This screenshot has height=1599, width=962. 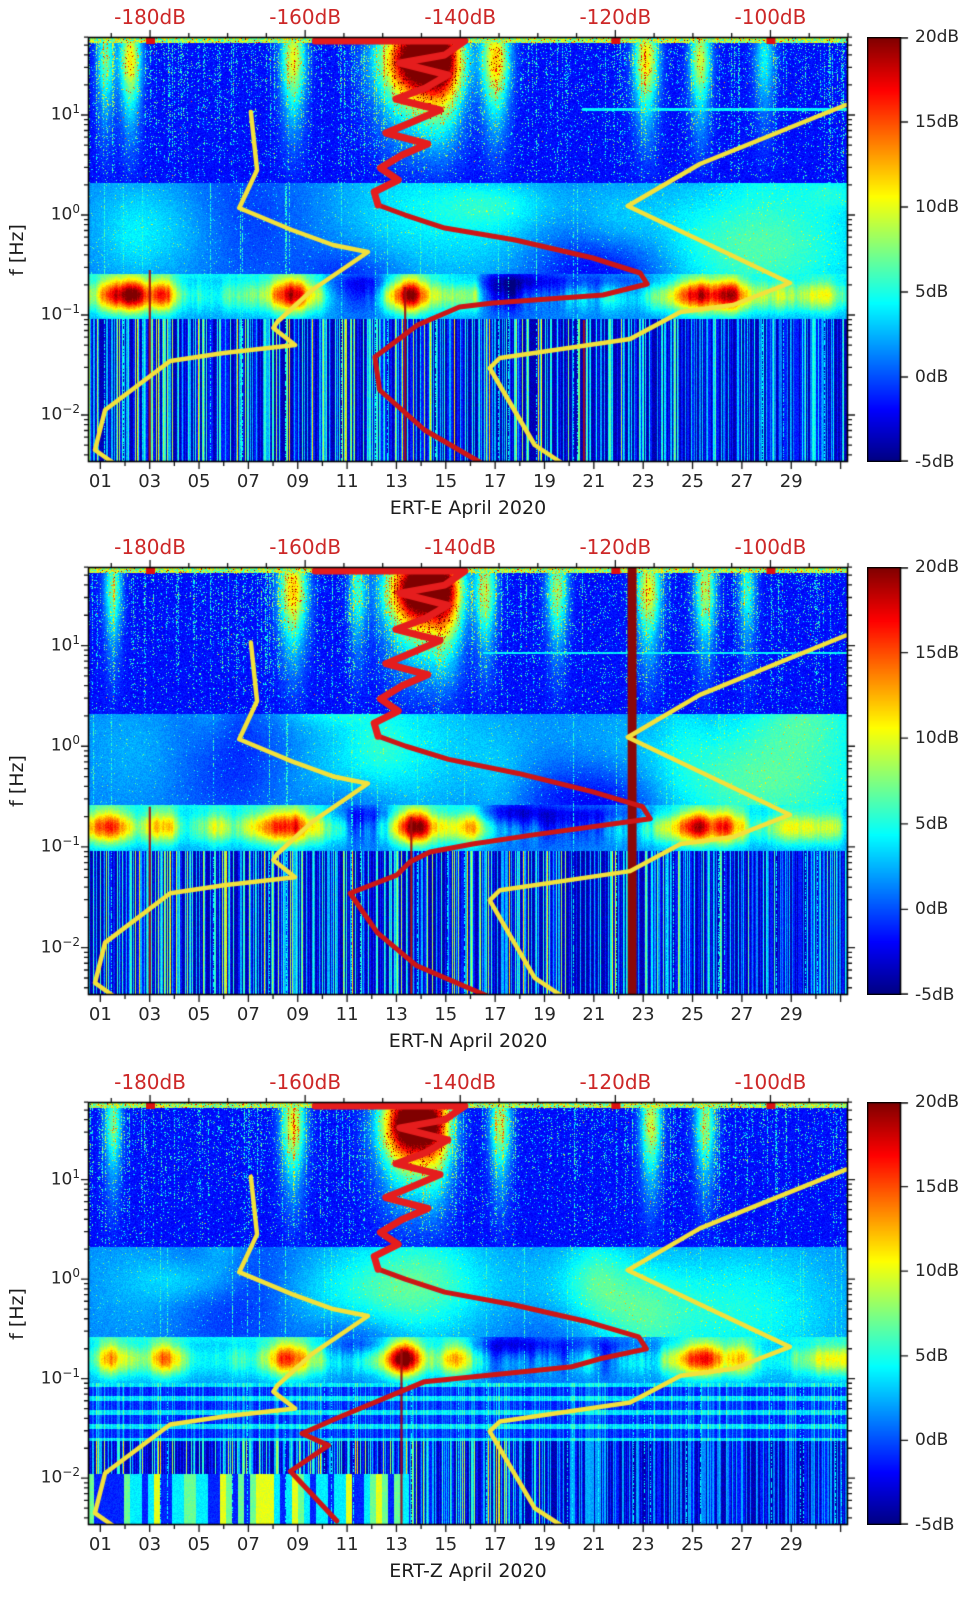 I want to click on panel-title-ert-n: ERT-N April 2020, so click(x=468, y=1041).